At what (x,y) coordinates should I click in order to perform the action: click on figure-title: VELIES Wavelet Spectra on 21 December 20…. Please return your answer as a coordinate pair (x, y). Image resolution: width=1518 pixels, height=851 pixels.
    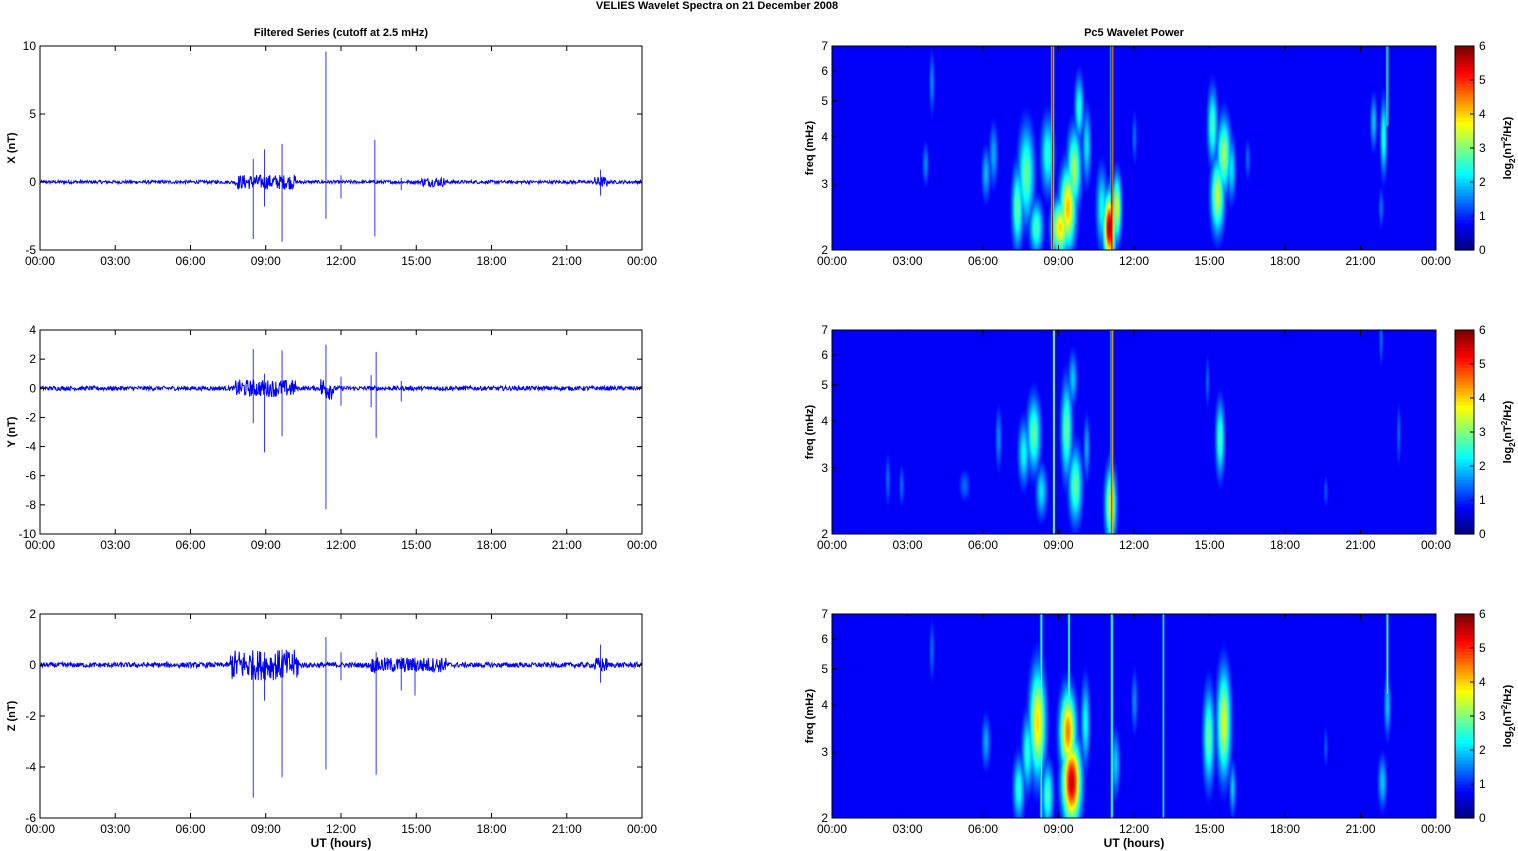
    Looking at the image, I should click on (717, 6).